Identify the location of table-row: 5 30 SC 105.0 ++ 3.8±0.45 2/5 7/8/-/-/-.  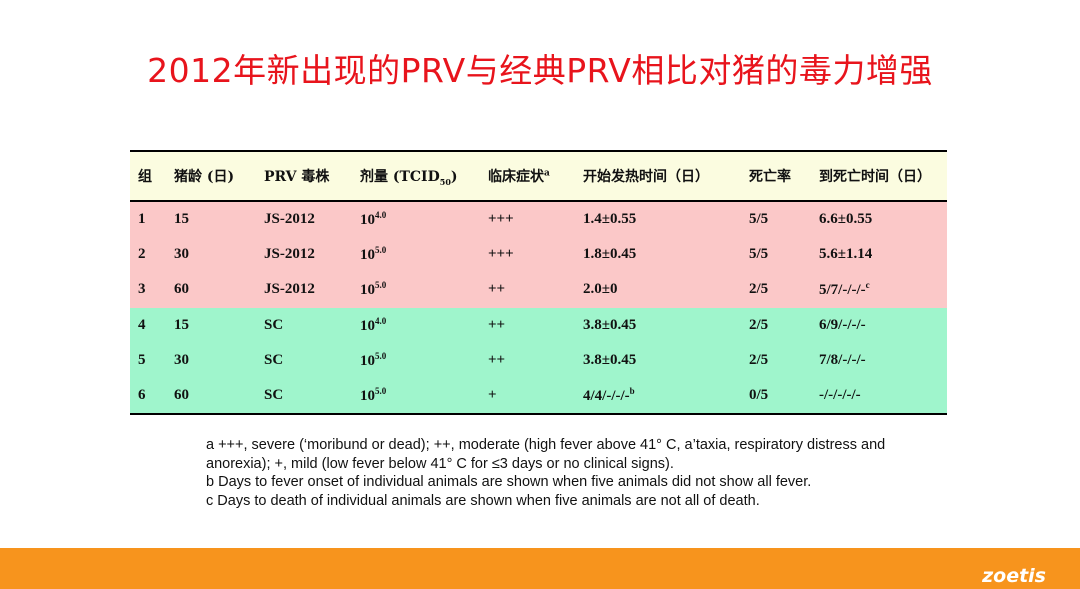
(538, 361).